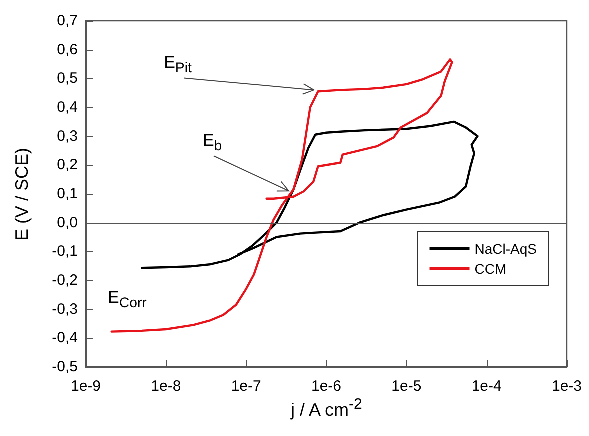 This screenshot has width=589, height=436. Describe the element at coordinates (567, 386) in the screenshot. I see `x-tick-label: 1e-3` at that location.